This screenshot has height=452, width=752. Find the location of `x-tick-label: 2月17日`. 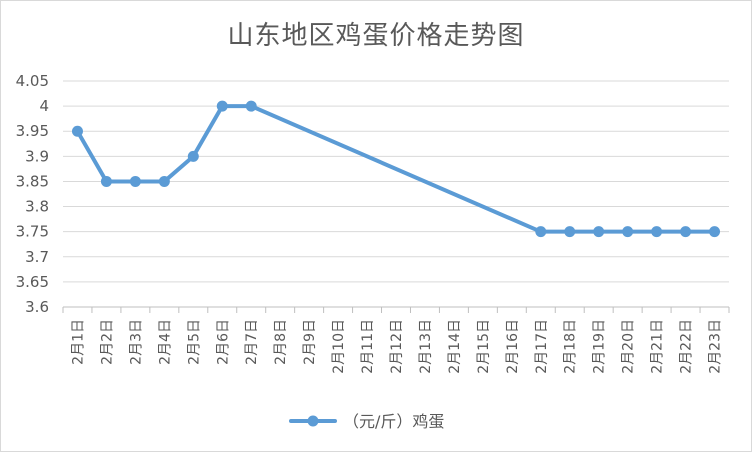

x-tick-label: 2月17日 is located at coordinates (542, 346).